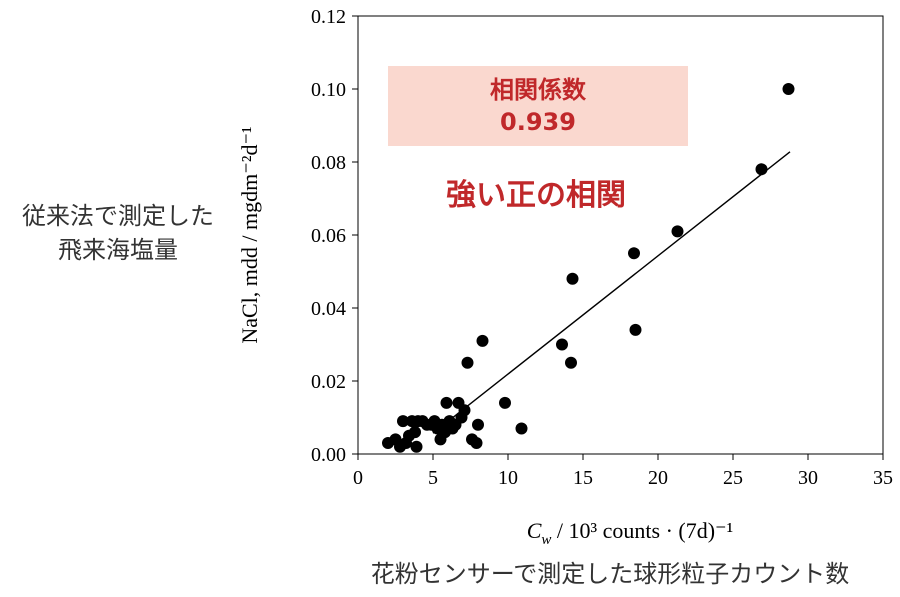 The height and width of the screenshot is (597, 900). Describe the element at coordinates (508, 478) in the screenshot. I see `x-tick-label: 10` at that location.